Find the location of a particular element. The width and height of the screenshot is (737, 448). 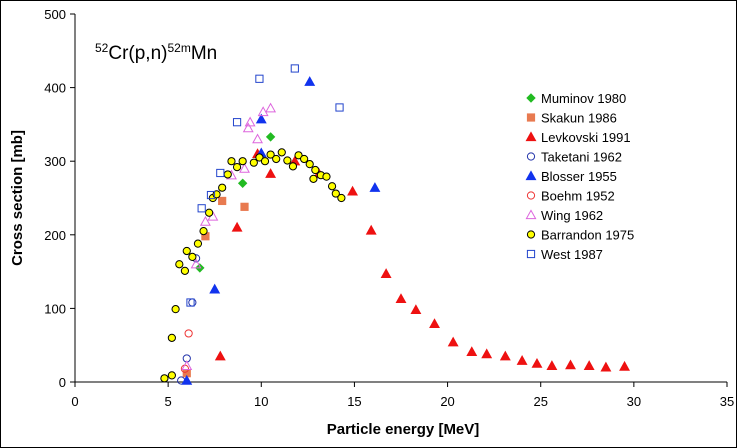

series-barrandon-1975 is located at coordinates (253, 265).